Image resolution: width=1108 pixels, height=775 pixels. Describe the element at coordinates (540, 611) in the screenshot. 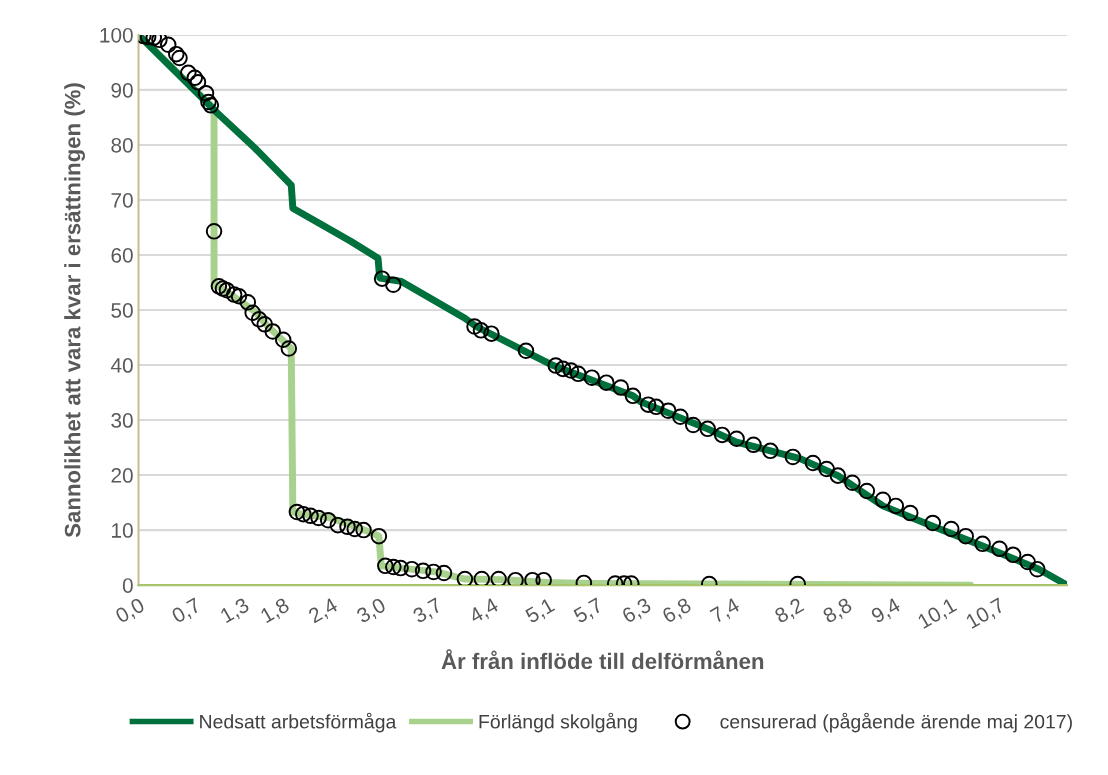

I see `x-tick-label: 5,1` at that location.